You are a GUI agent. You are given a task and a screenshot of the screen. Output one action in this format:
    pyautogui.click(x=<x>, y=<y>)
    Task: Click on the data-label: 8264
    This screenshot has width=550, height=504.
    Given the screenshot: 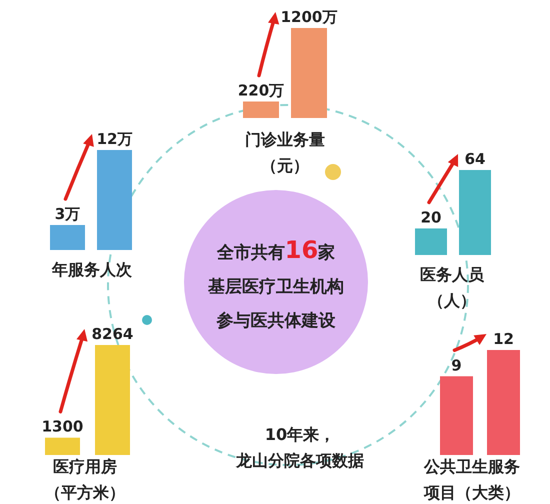 What is the action you would take?
    pyautogui.click(x=113, y=334)
    